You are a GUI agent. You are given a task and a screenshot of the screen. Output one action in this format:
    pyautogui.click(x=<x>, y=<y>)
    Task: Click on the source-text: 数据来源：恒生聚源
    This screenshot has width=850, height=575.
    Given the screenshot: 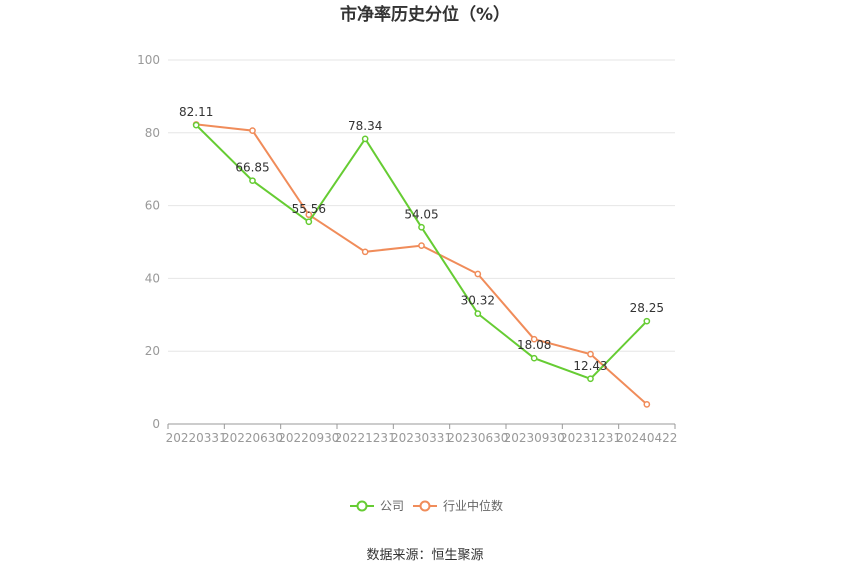 What is the action you would take?
    pyautogui.click(x=424, y=555)
    